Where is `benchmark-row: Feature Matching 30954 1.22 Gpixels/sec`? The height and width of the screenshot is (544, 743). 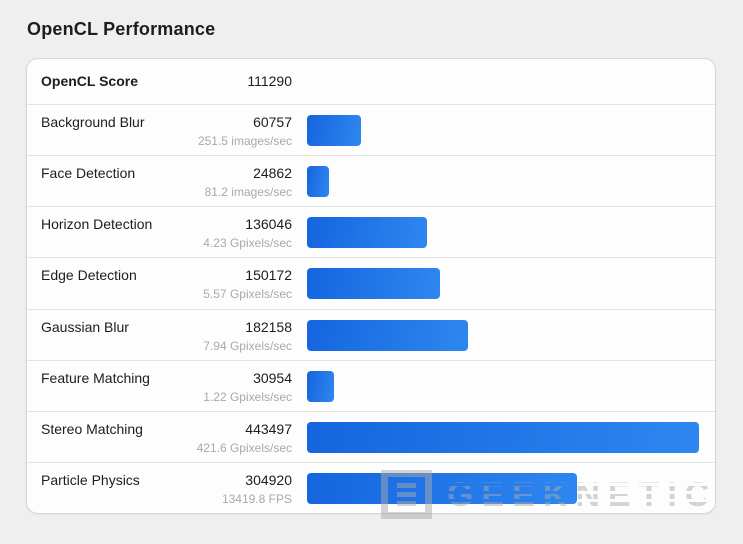 benchmark-row: Feature Matching 30954 1.22 Gpixels/sec is located at coordinates (371, 385).